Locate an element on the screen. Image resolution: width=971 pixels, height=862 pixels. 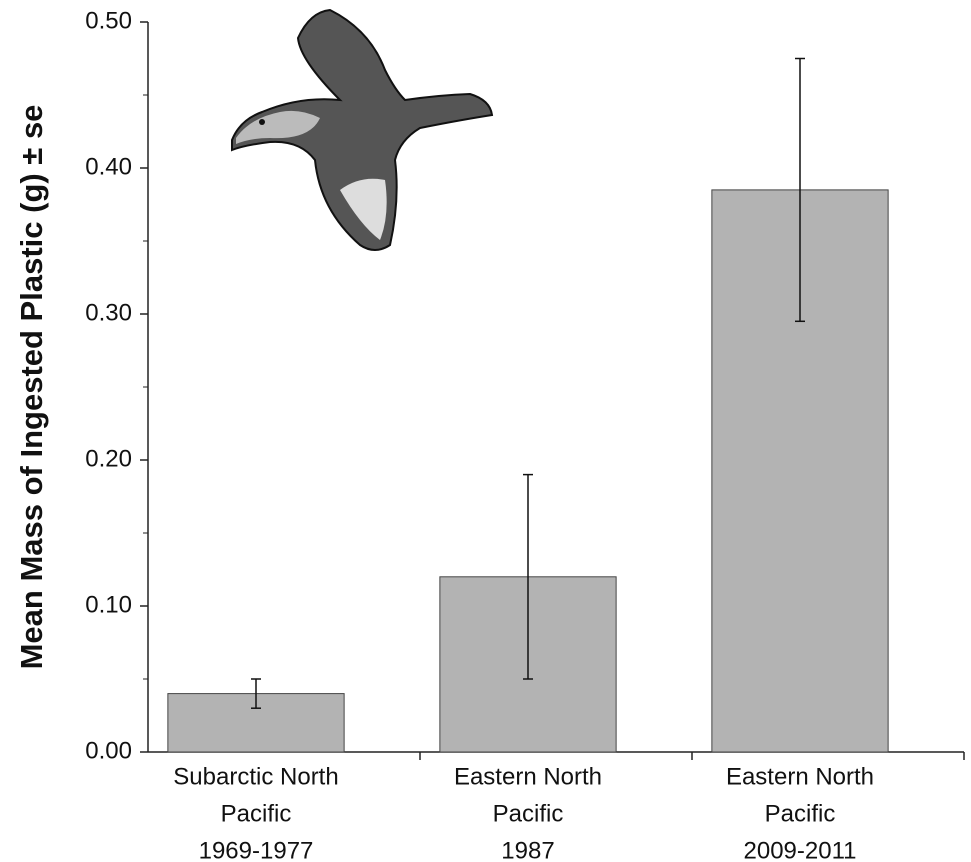
x-tick-label: 2009-2011 is located at coordinates (800, 849).